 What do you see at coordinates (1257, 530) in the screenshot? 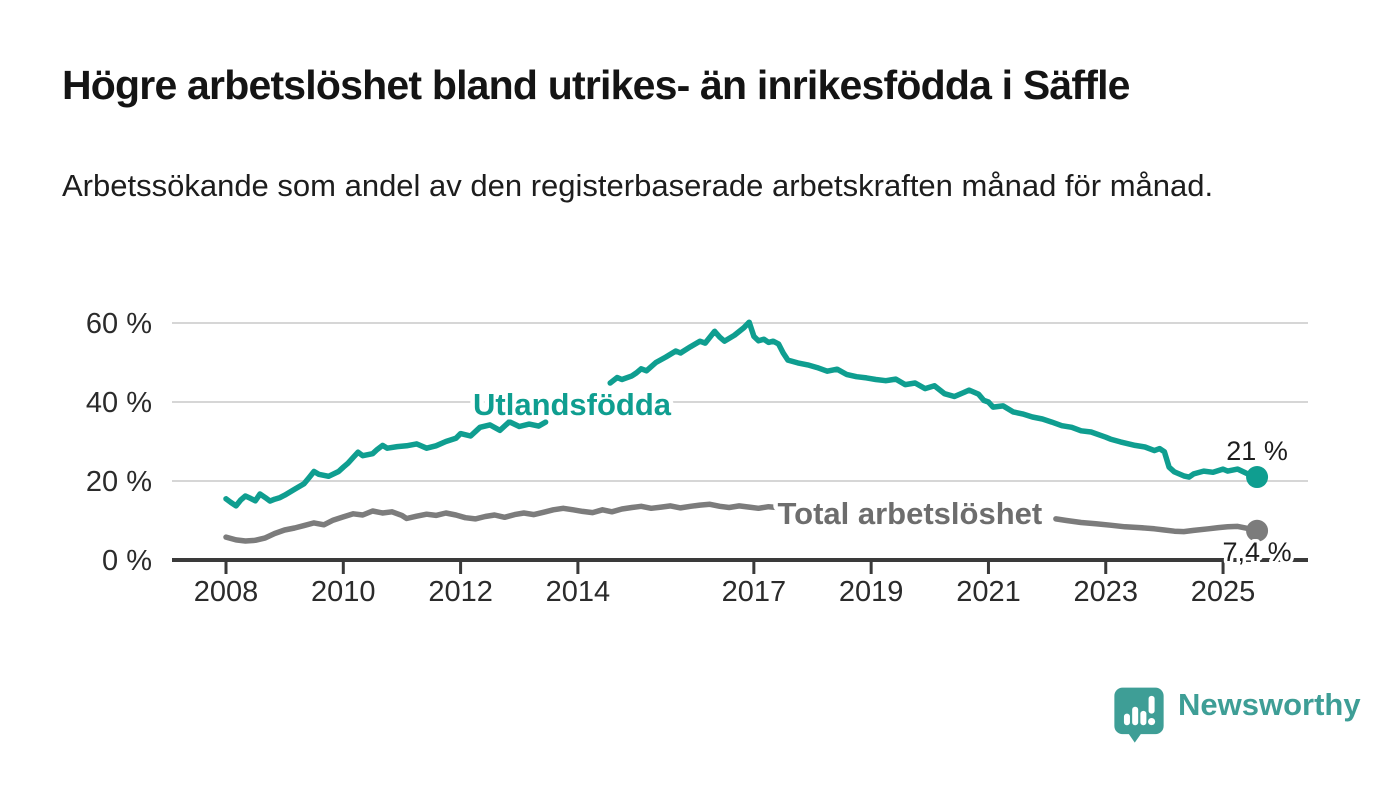
I see `end-dot-total` at bounding box center [1257, 530].